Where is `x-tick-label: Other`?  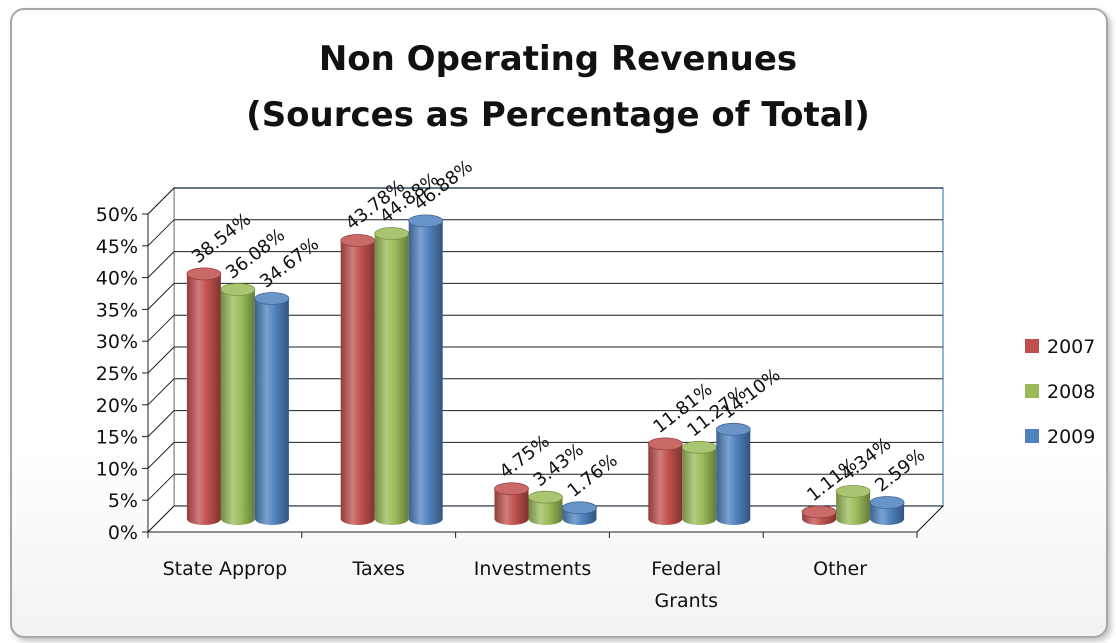
x-tick-label: Other is located at coordinates (840, 569).